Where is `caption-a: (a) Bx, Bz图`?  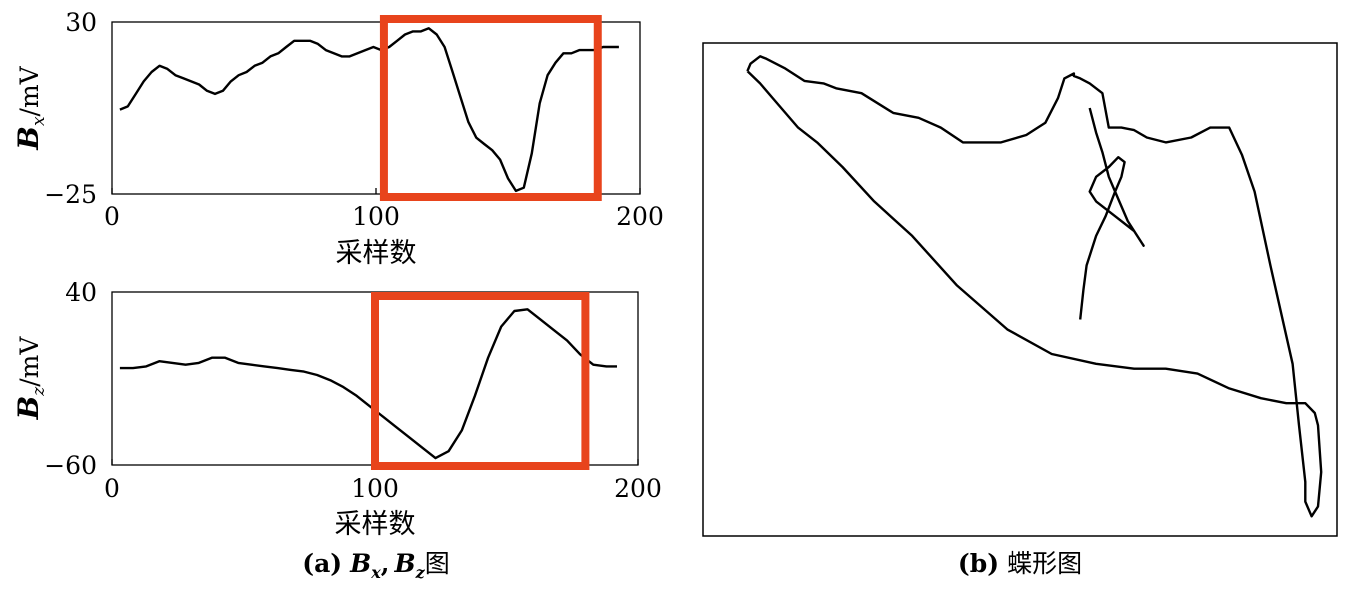 caption-a: (a) Bx, Bz图 is located at coordinates (376, 565).